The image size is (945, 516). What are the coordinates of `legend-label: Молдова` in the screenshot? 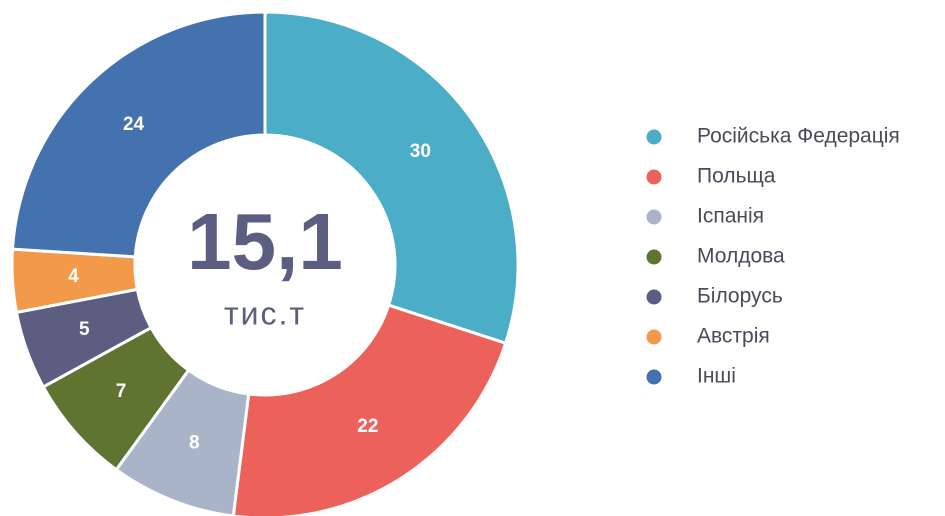 It's located at (741, 256).